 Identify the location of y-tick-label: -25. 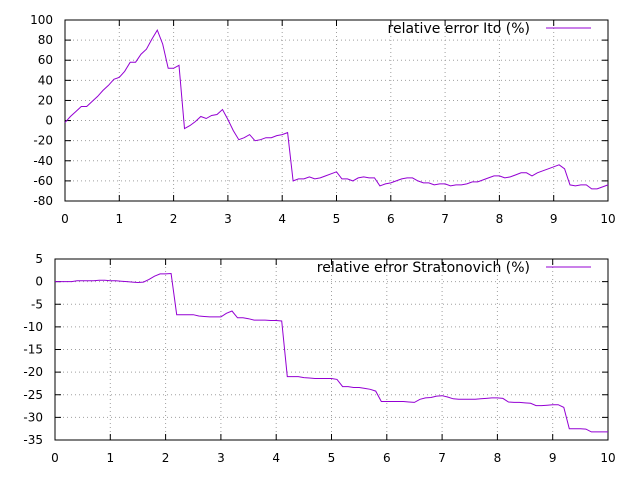
(33, 395).